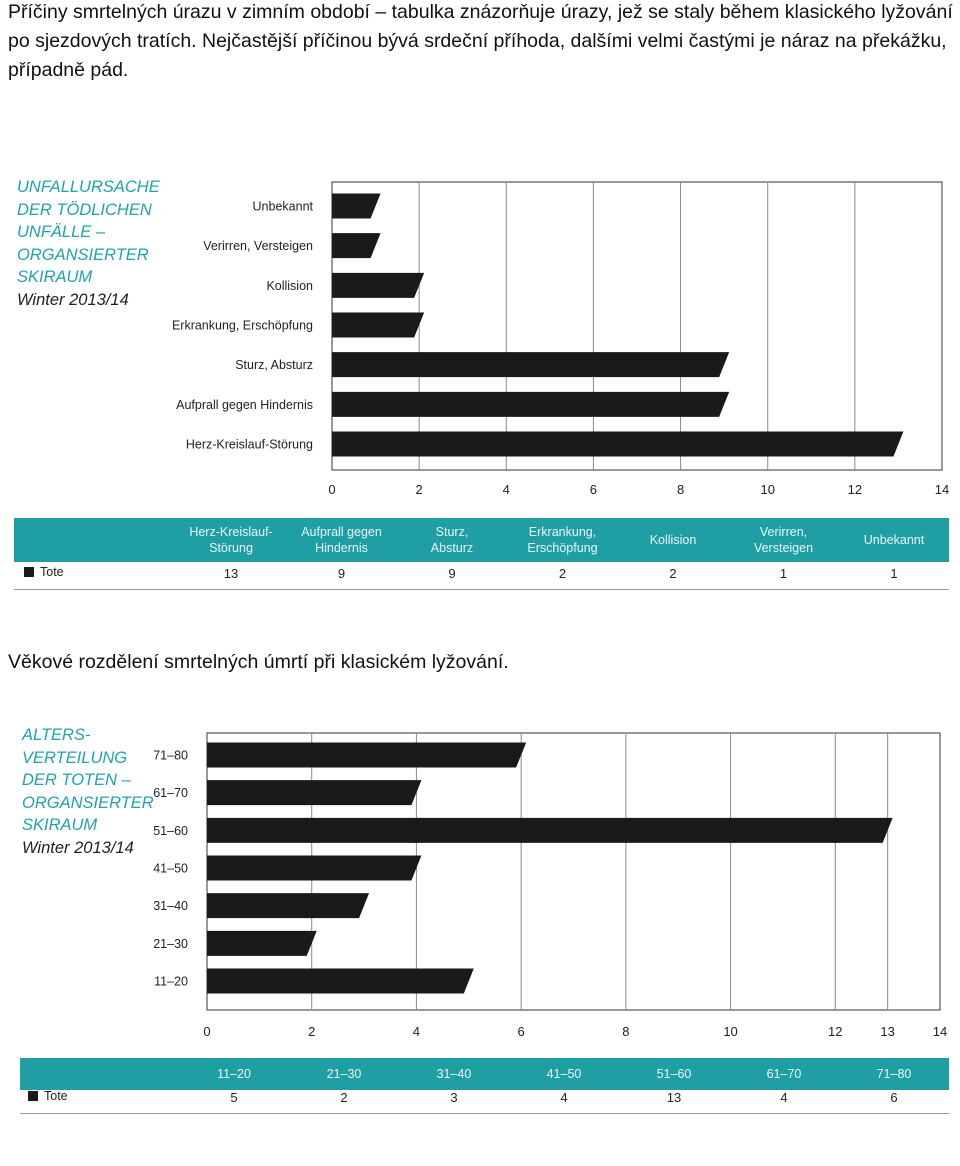  Describe the element at coordinates (452, 540) in the screenshot. I see `table-header-label: Sturz, Absturz` at that location.